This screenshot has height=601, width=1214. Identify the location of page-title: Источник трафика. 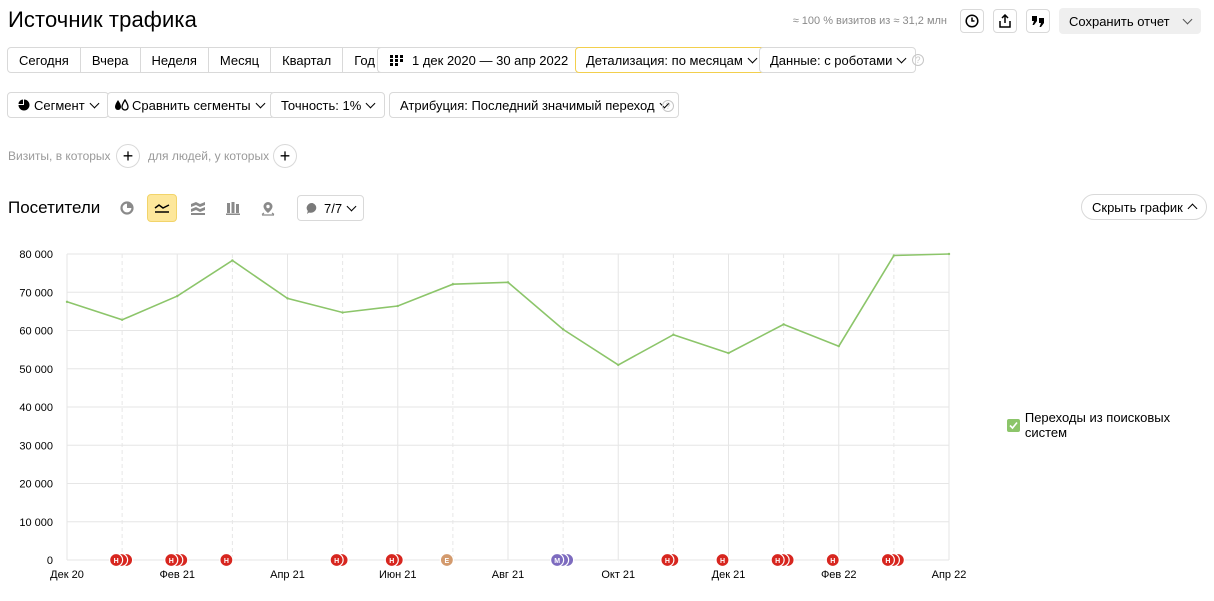
(102, 19).